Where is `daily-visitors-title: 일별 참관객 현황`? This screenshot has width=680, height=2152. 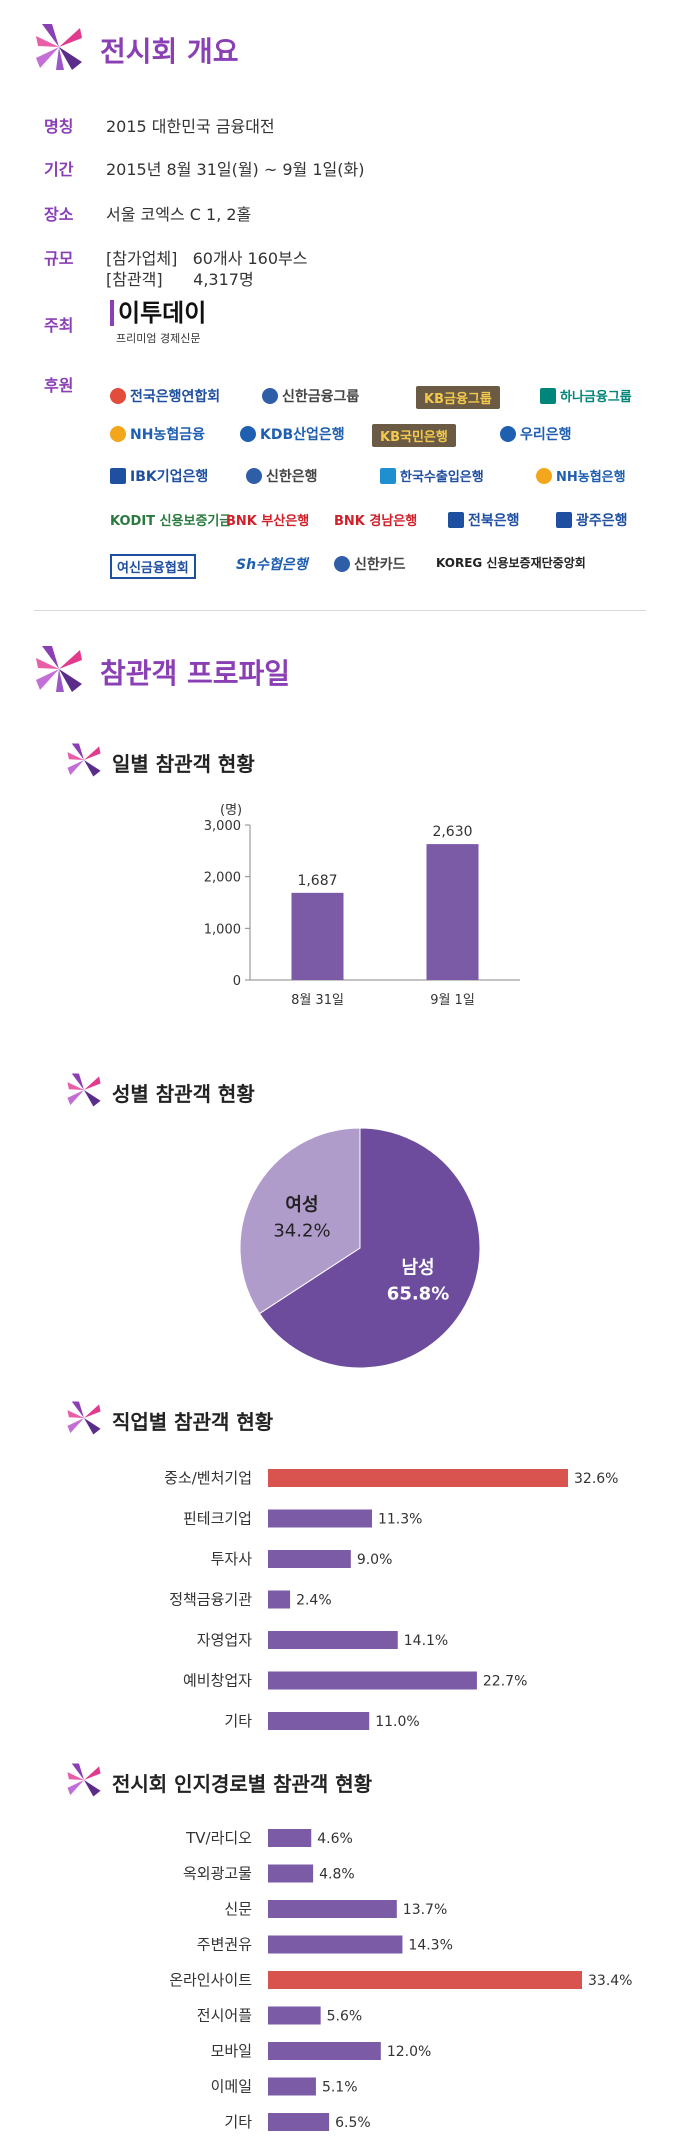
daily-visitors-title: 일별 참관객 현황 is located at coordinates (183, 764).